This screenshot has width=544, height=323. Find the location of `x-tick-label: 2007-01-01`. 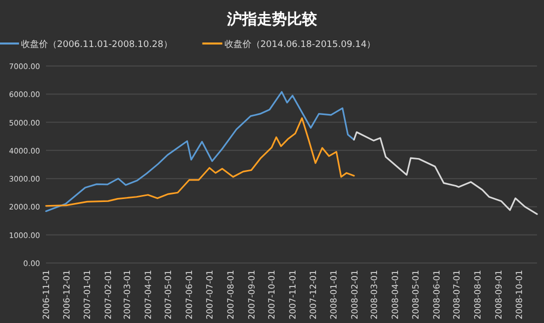

x-tick-label: 2007-01-01 is located at coordinates (88, 295).